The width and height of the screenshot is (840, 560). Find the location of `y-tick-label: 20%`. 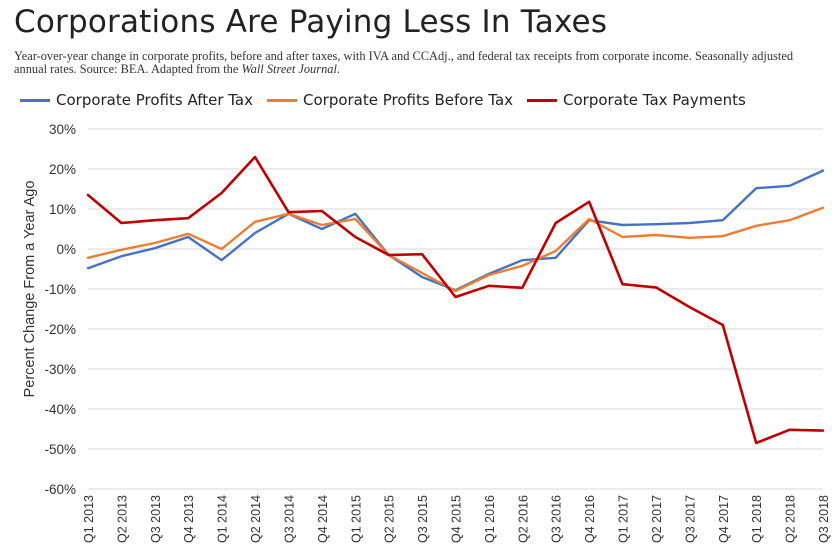

y-tick-label: 20% is located at coordinates (62, 169).